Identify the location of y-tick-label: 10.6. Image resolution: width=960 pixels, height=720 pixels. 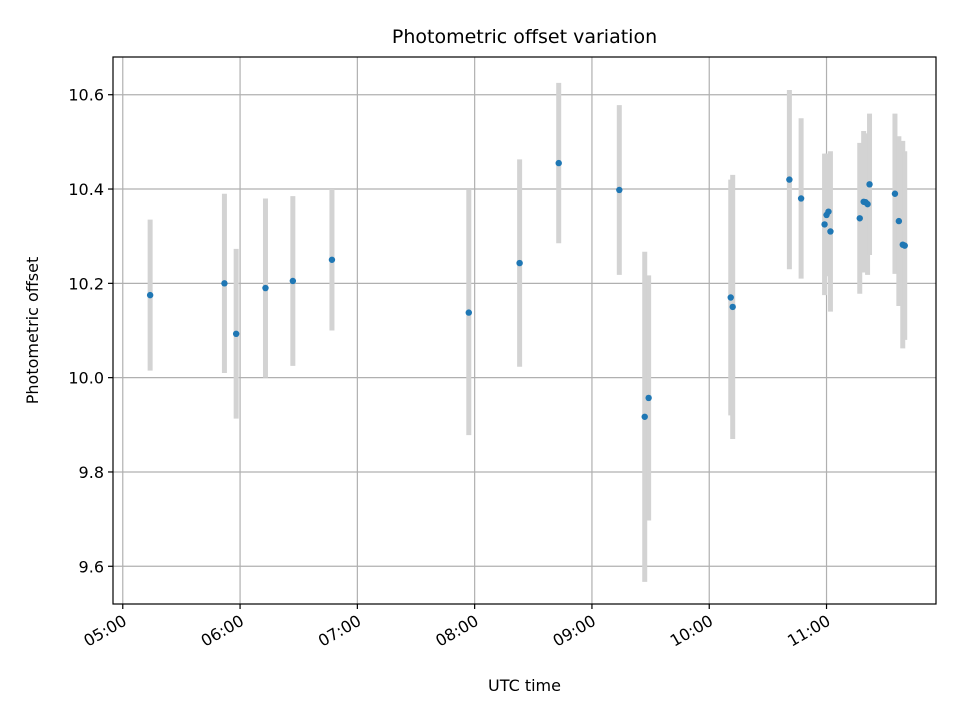
(86, 95).